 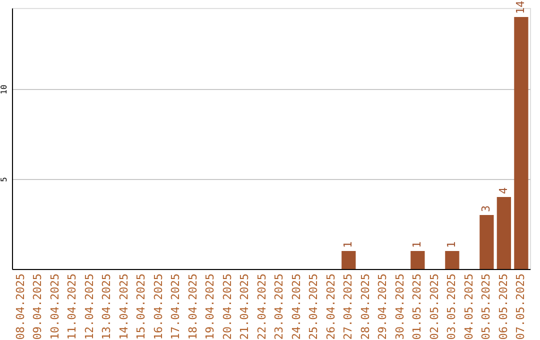 I want to click on x-tick-label: 28.04.2025, so click(x=365, y=307).